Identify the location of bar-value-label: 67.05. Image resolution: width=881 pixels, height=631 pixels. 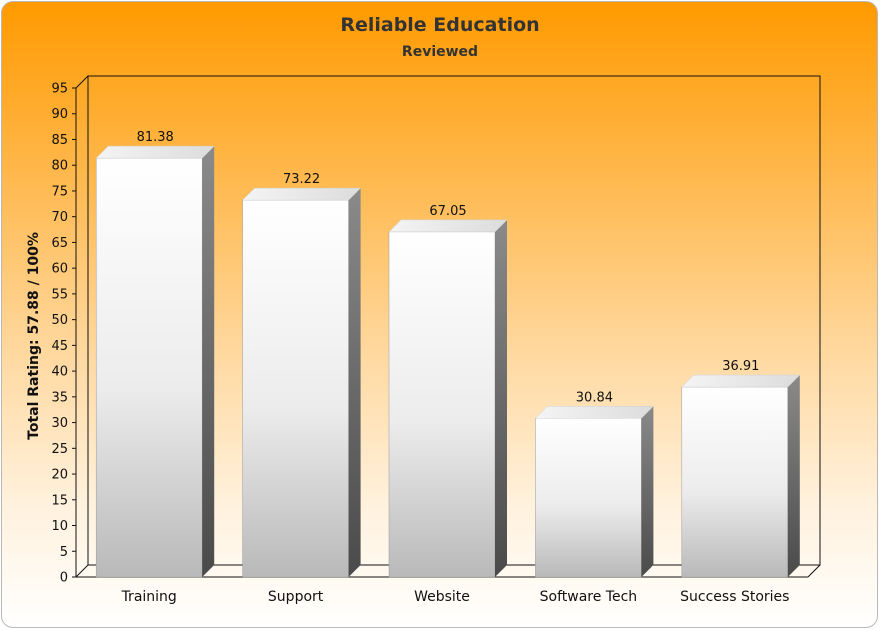
(447, 211).